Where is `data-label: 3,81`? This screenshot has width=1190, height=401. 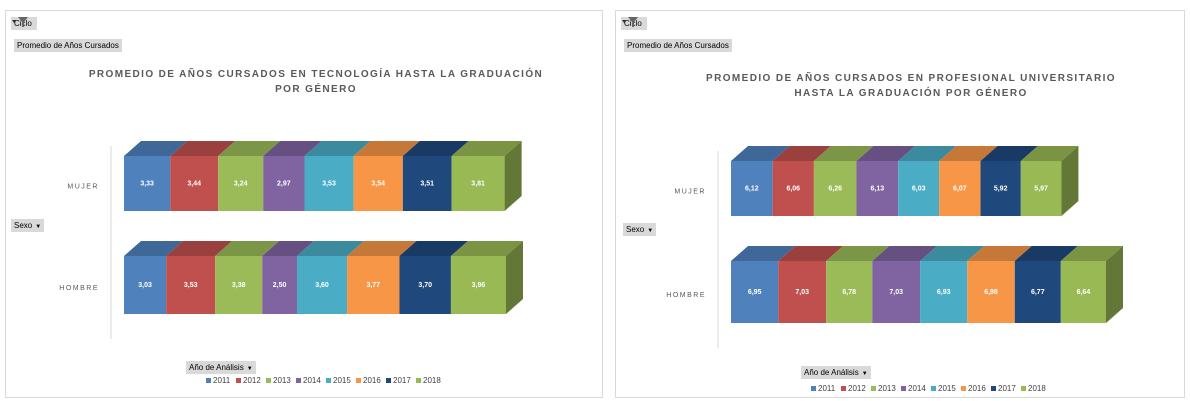
data-label: 3,81 is located at coordinates (478, 183).